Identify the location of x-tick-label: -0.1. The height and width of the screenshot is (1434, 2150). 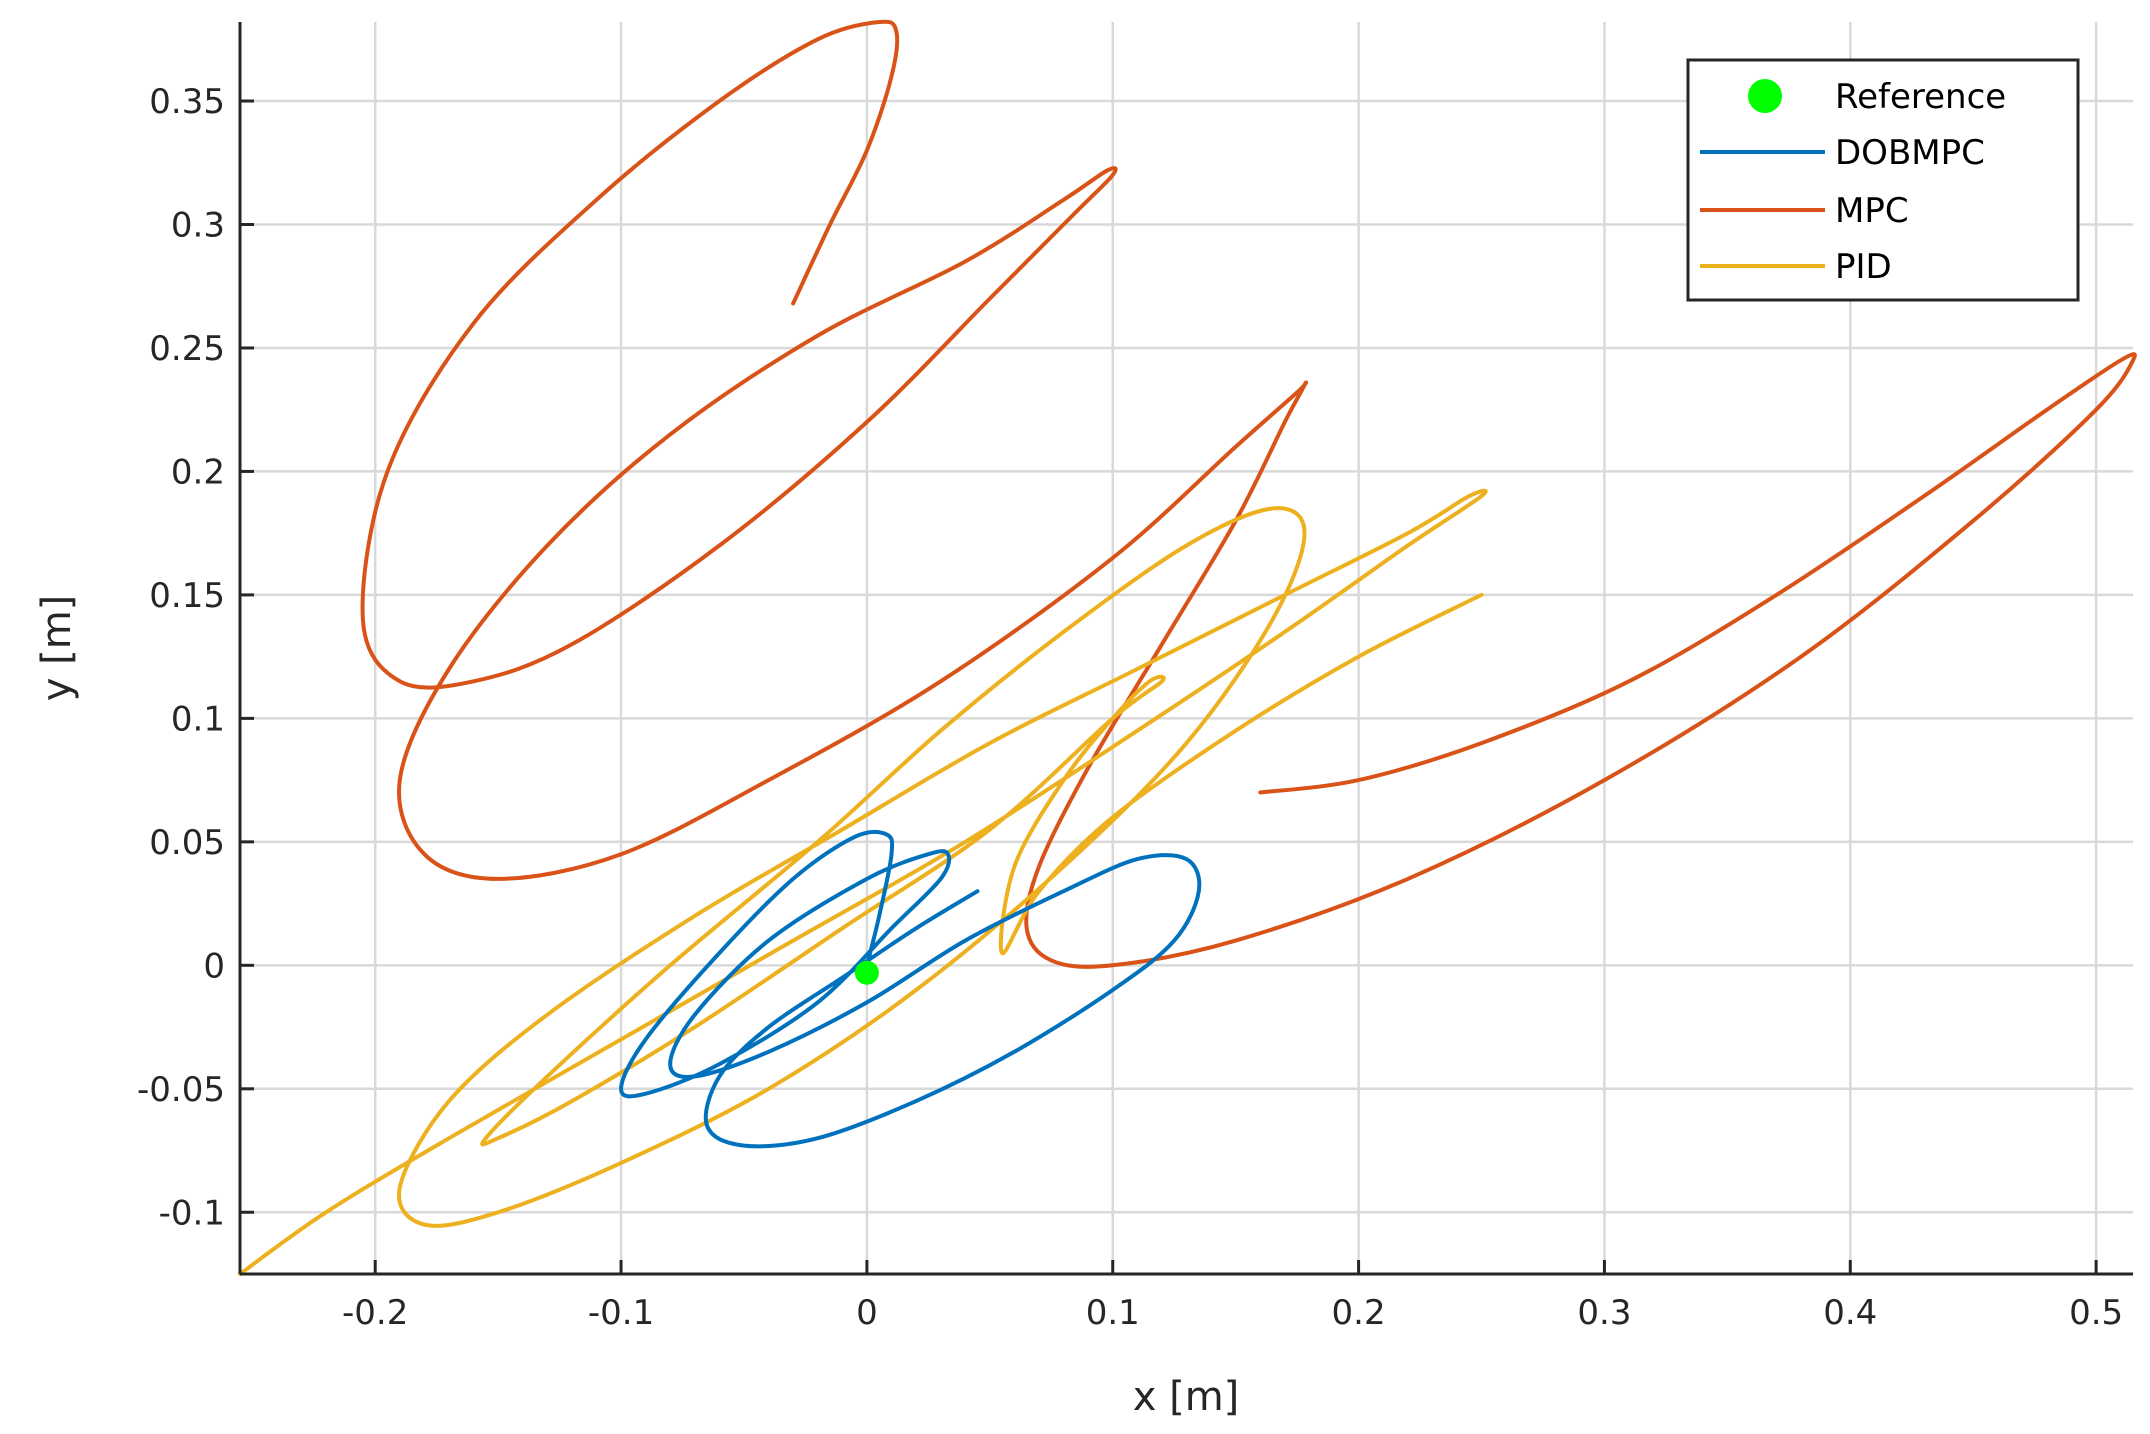
(621, 1313).